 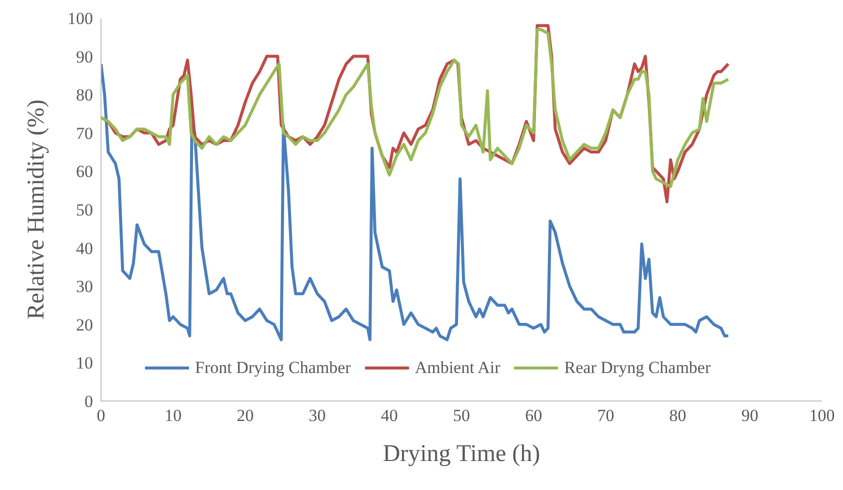 What do you see at coordinates (84, 95) in the screenshot?
I see `y-tick-label: 80` at bounding box center [84, 95].